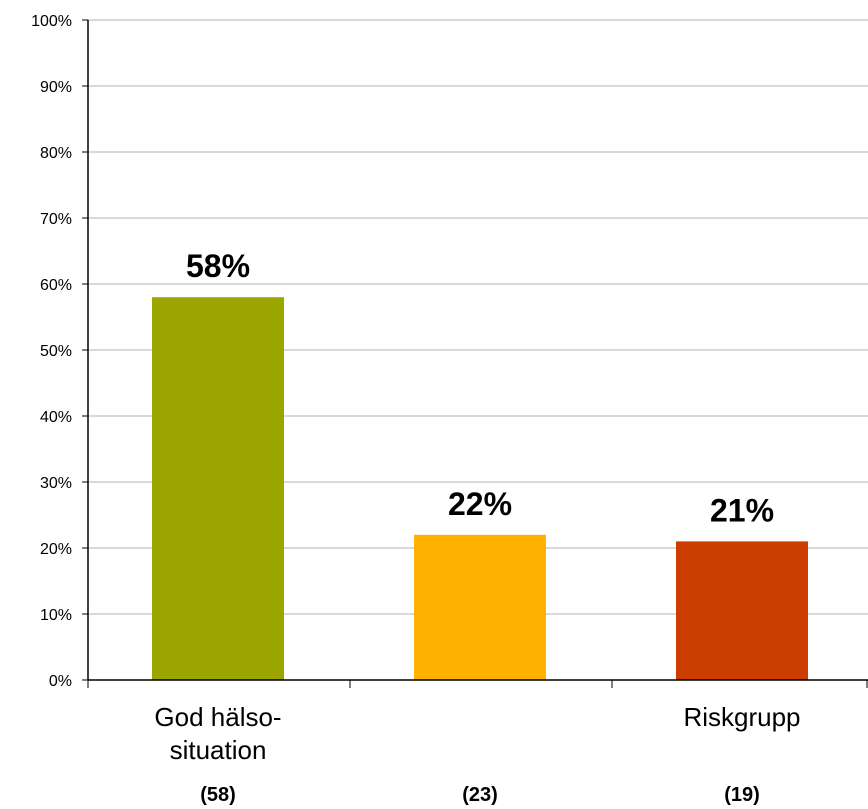 The image size is (868, 809). What do you see at coordinates (477, 742) in the screenshot?
I see `x-axis: God hälso-situation (58) (23) Riskgrupp (19)` at bounding box center [477, 742].